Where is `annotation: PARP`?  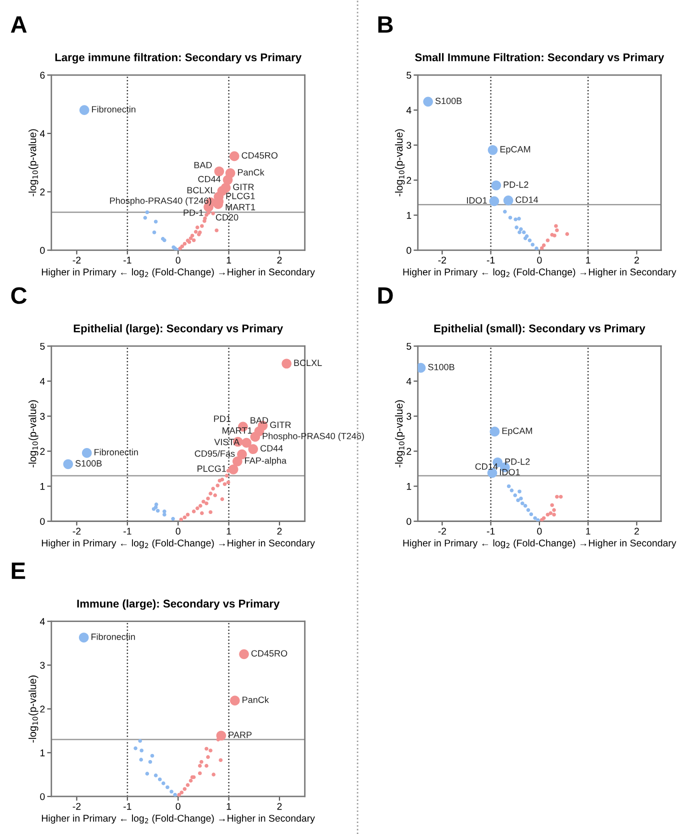
annotation: PARP is located at coordinates (240, 735).